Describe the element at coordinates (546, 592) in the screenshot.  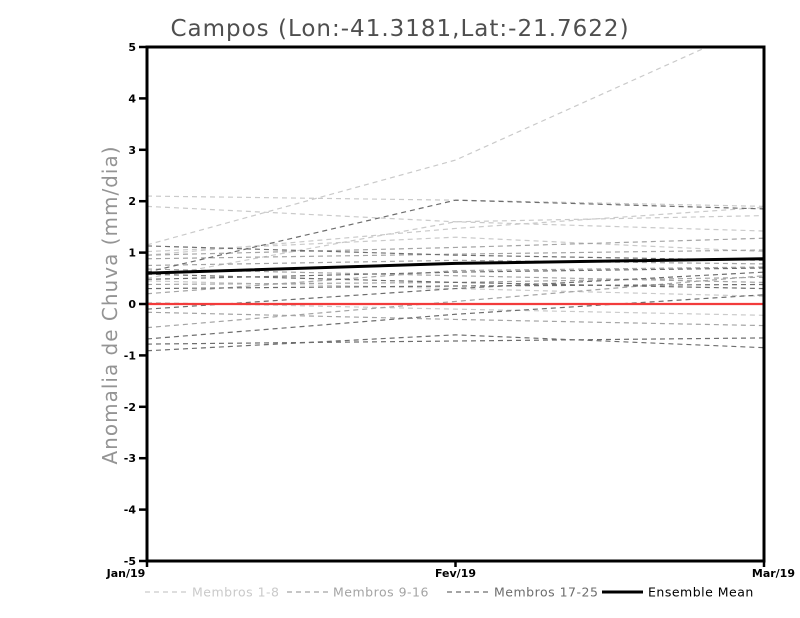
I see `legend-label: Membros 17-25` at that location.